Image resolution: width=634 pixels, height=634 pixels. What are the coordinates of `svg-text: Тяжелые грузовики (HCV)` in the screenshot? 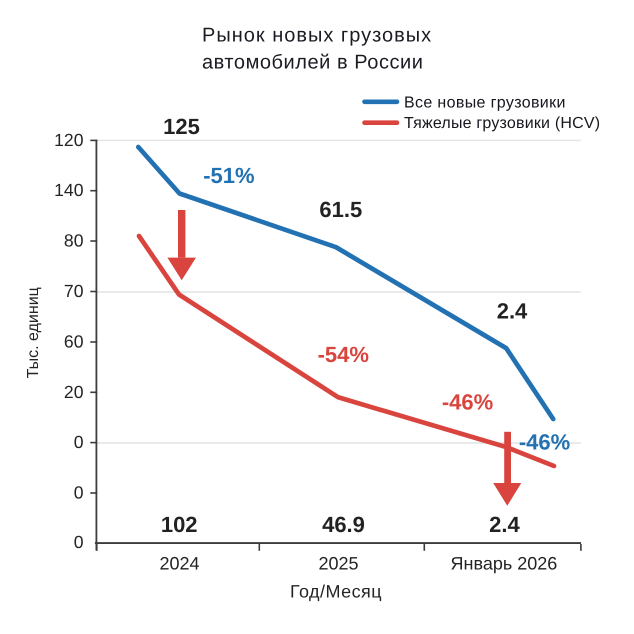 It's located at (502, 123).